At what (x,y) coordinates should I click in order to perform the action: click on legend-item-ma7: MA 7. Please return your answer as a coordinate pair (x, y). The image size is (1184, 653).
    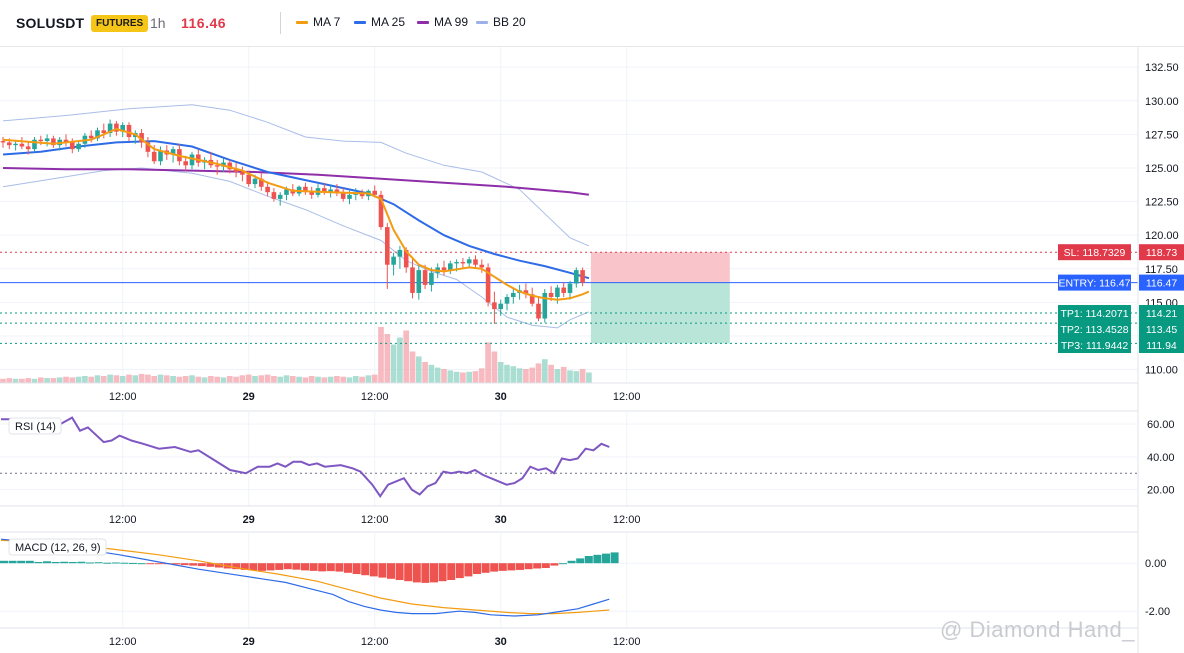
    Looking at the image, I should click on (318, 22).